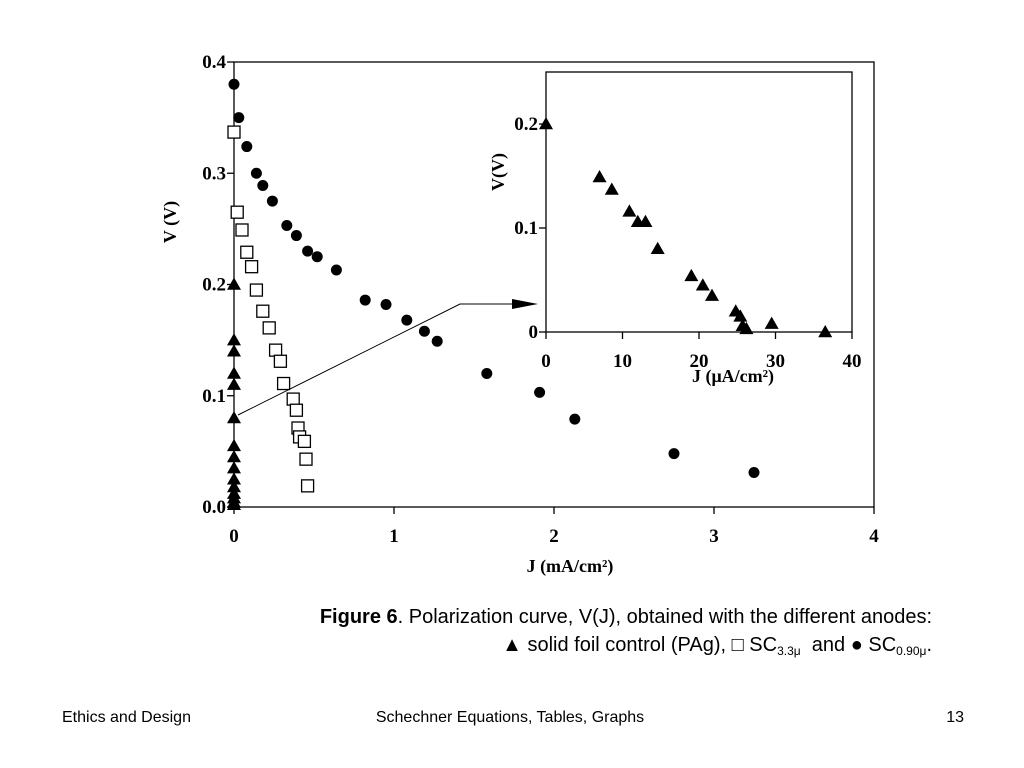 The height and width of the screenshot is (768, 1024). I want to click on main-x-tick-label: 0, so click(234, 536).